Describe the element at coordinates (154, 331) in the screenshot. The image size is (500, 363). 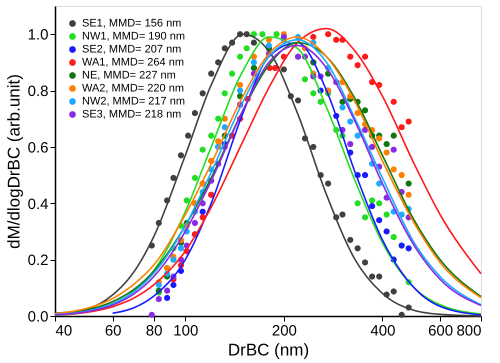
I see `x-tick-label: 80` at that location.